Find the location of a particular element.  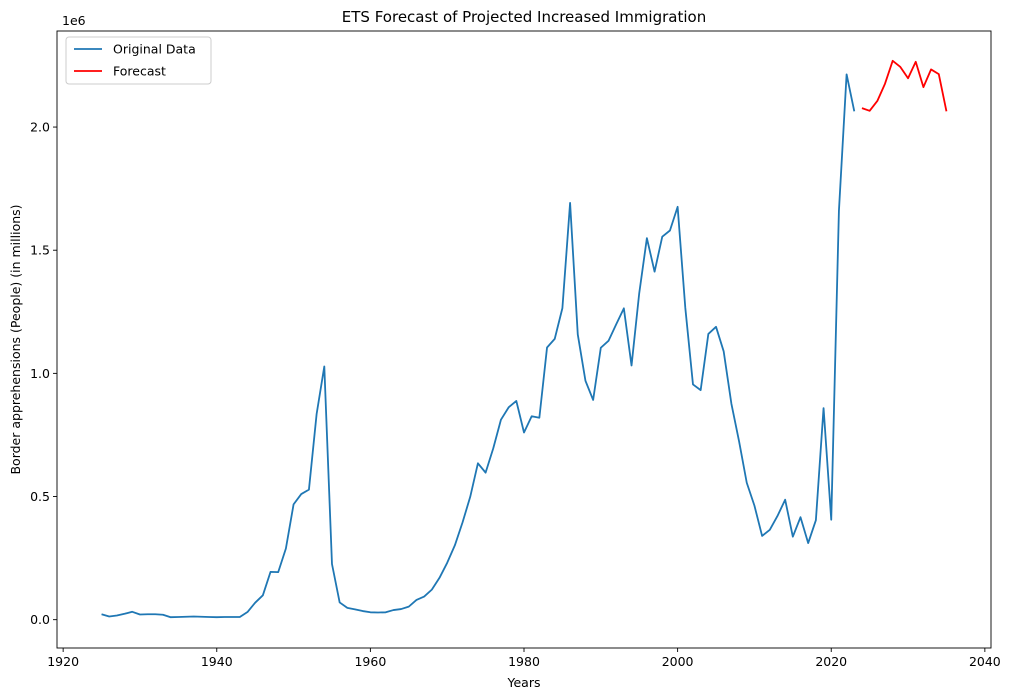

legend: Original Data Forecast is located at coordinates (138, 60).